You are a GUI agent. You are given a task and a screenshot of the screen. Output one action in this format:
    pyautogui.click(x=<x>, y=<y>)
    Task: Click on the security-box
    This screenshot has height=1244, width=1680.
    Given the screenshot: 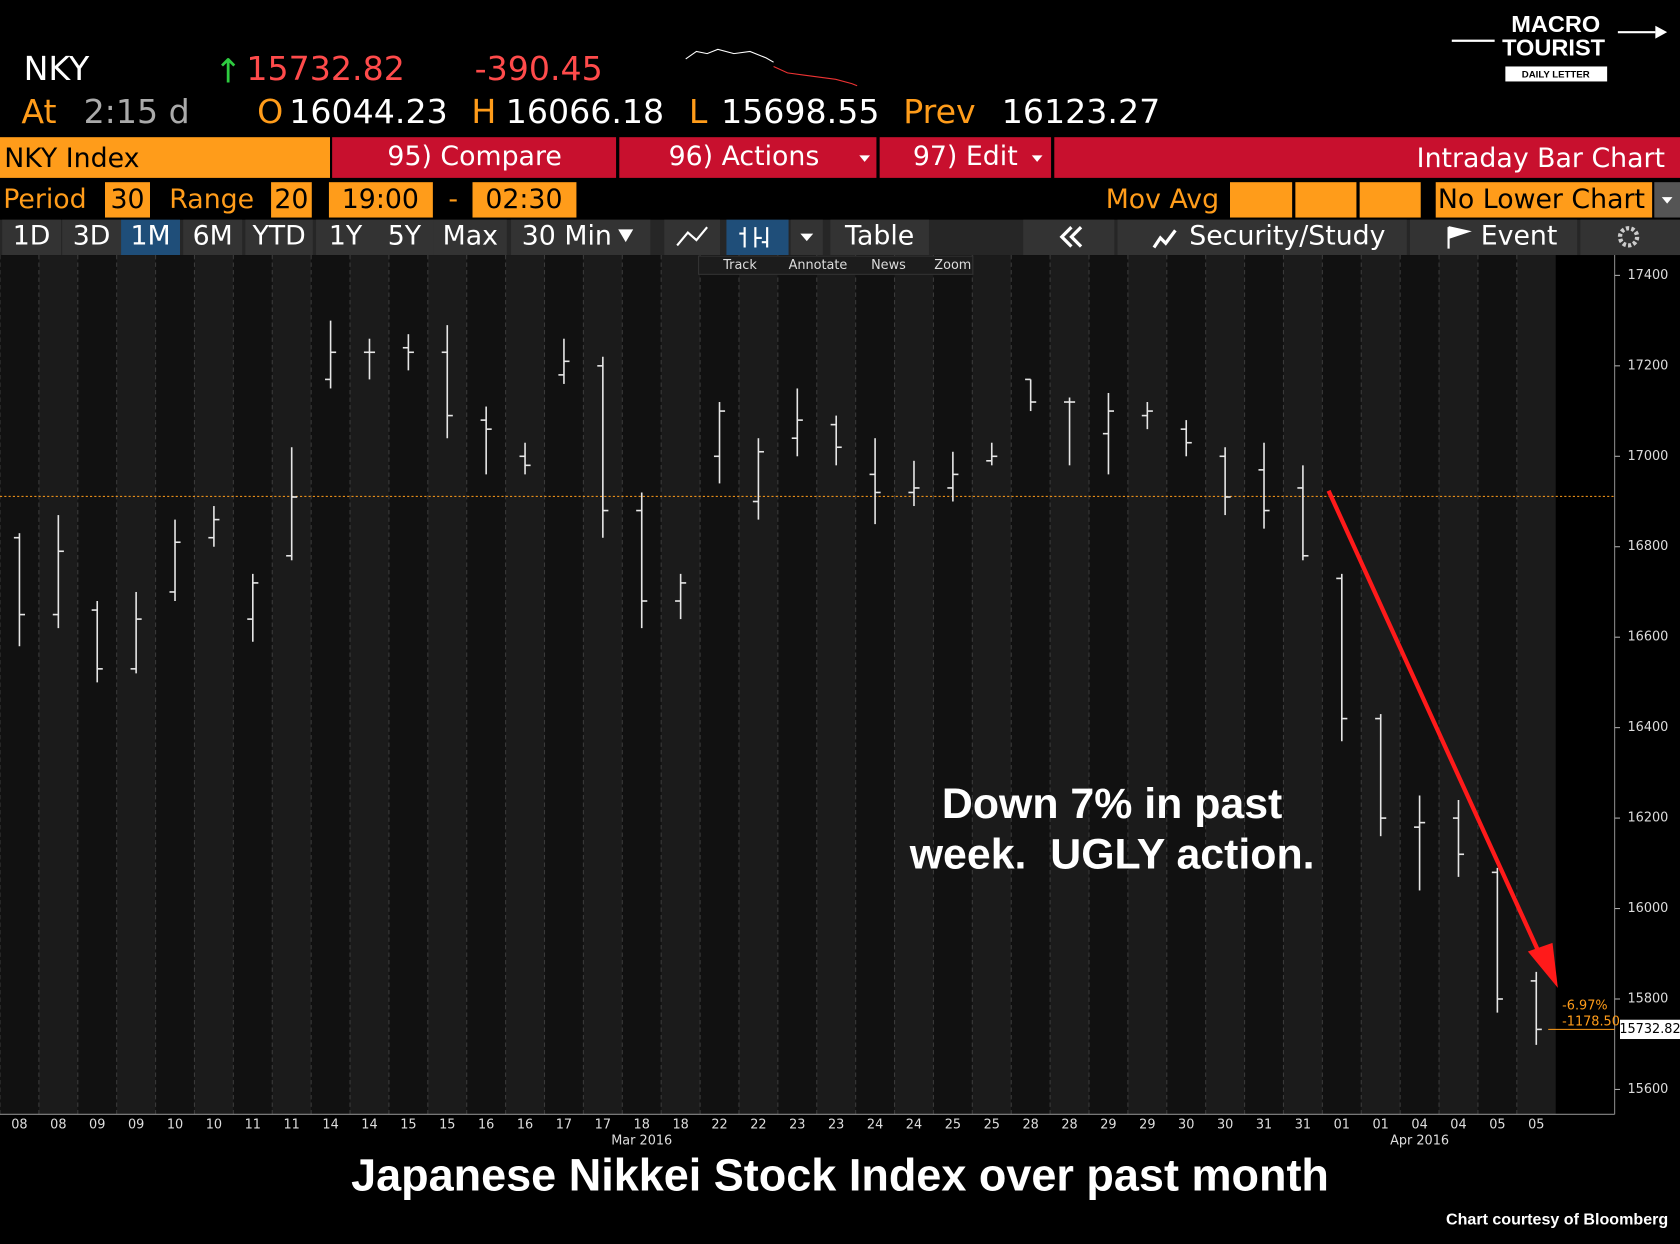 What is the action you would take?
    pyautogui.click(x=165, y=157)
    